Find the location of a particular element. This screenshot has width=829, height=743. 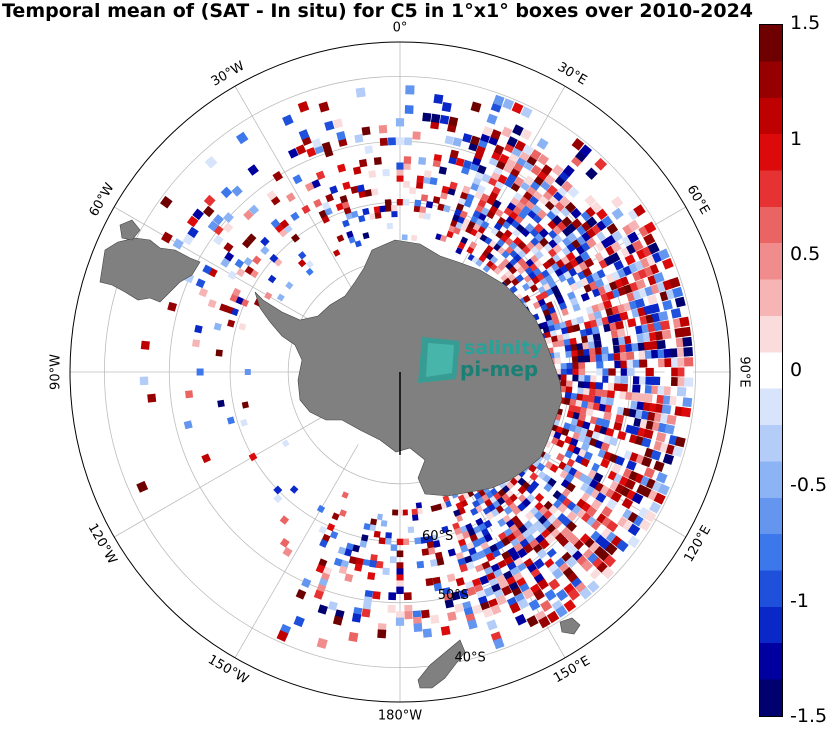

peninsula-tip-landmass is located at coordinates (130, 230).